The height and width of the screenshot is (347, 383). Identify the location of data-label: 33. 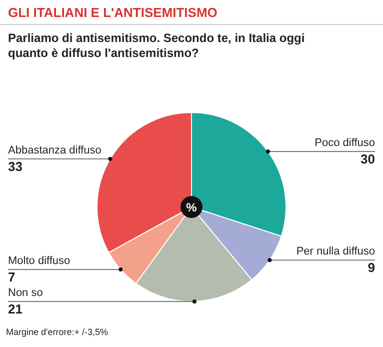
(15, 166).